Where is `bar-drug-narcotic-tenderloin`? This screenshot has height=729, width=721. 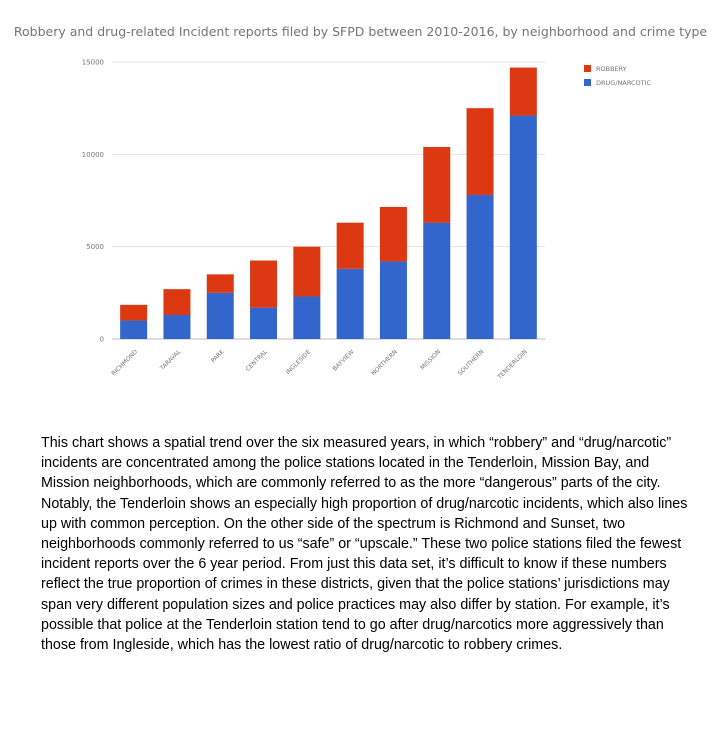 bar-drug-narcotic-tenderloin is located at coordinates (523, 227).